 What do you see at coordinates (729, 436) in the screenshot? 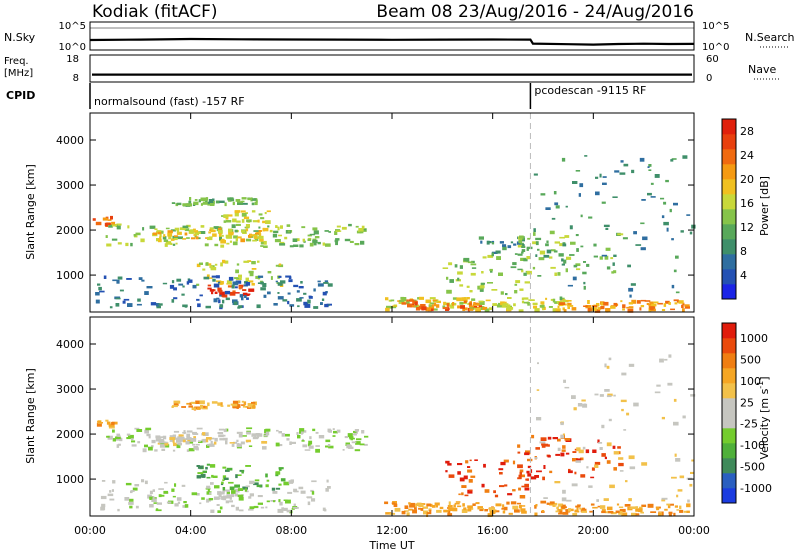
I see `velocity-colorbar-swatch` at bounding box center [729, 436].